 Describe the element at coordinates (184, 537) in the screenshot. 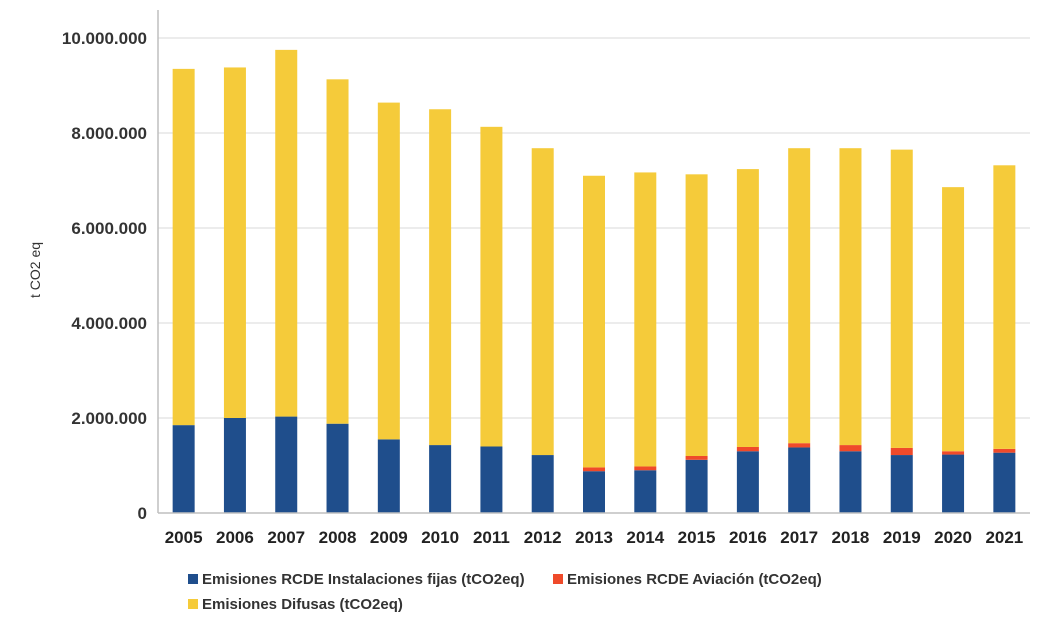

I see `x-tick-label: 2005` at that location.